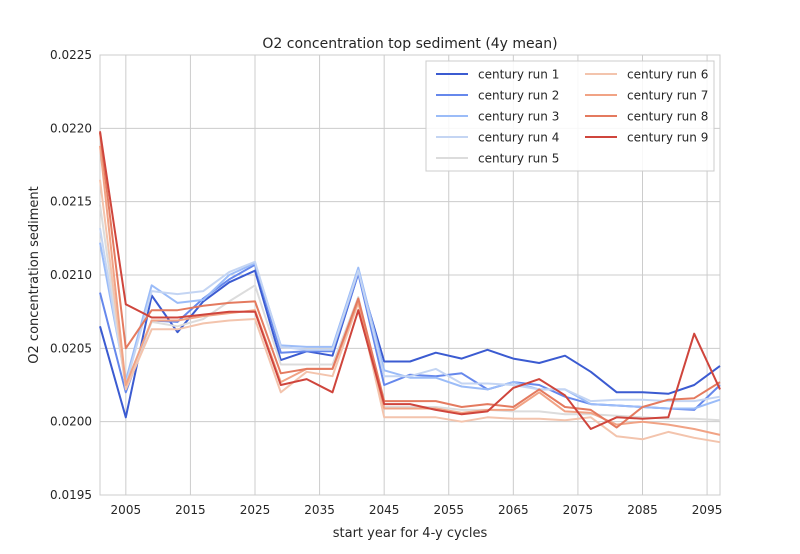 This screenshot has width=800, height=554. What do you see at coordinates (707, 510) in the screenshot?
I see `x-tick-label: 2095` at bounding box center [707, 510].